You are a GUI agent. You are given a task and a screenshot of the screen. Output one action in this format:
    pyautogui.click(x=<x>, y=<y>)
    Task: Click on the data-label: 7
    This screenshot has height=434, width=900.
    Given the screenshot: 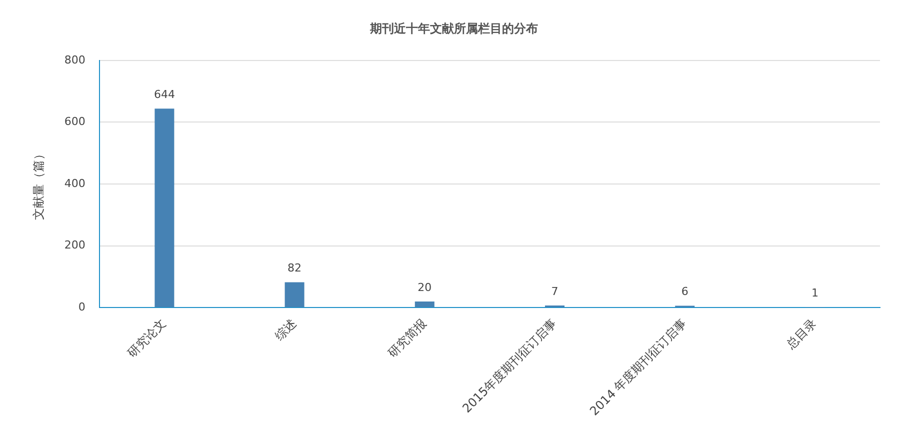 What is the action you would take?
    pyautogui.click(x=554, y=291)
    